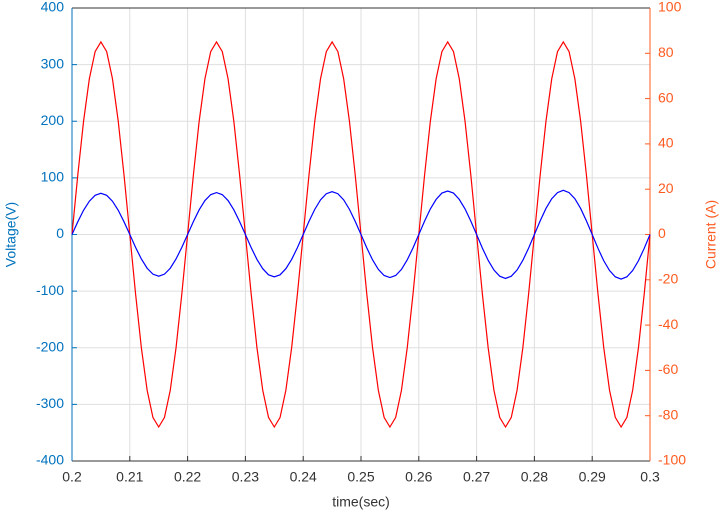 This screenshot has height=517, width=726. Describe the element at coordinates (668, 369) in the screenshot. I see `y2-tick-label: -60` at that location.